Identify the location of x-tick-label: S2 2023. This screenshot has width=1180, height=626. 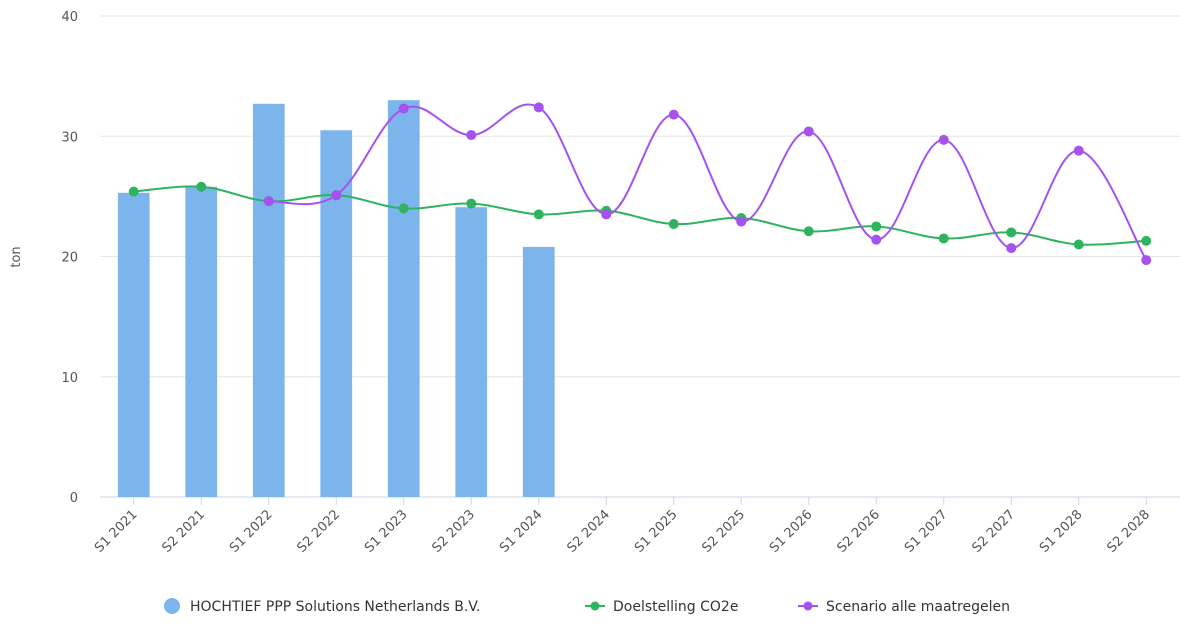
(453, 531).